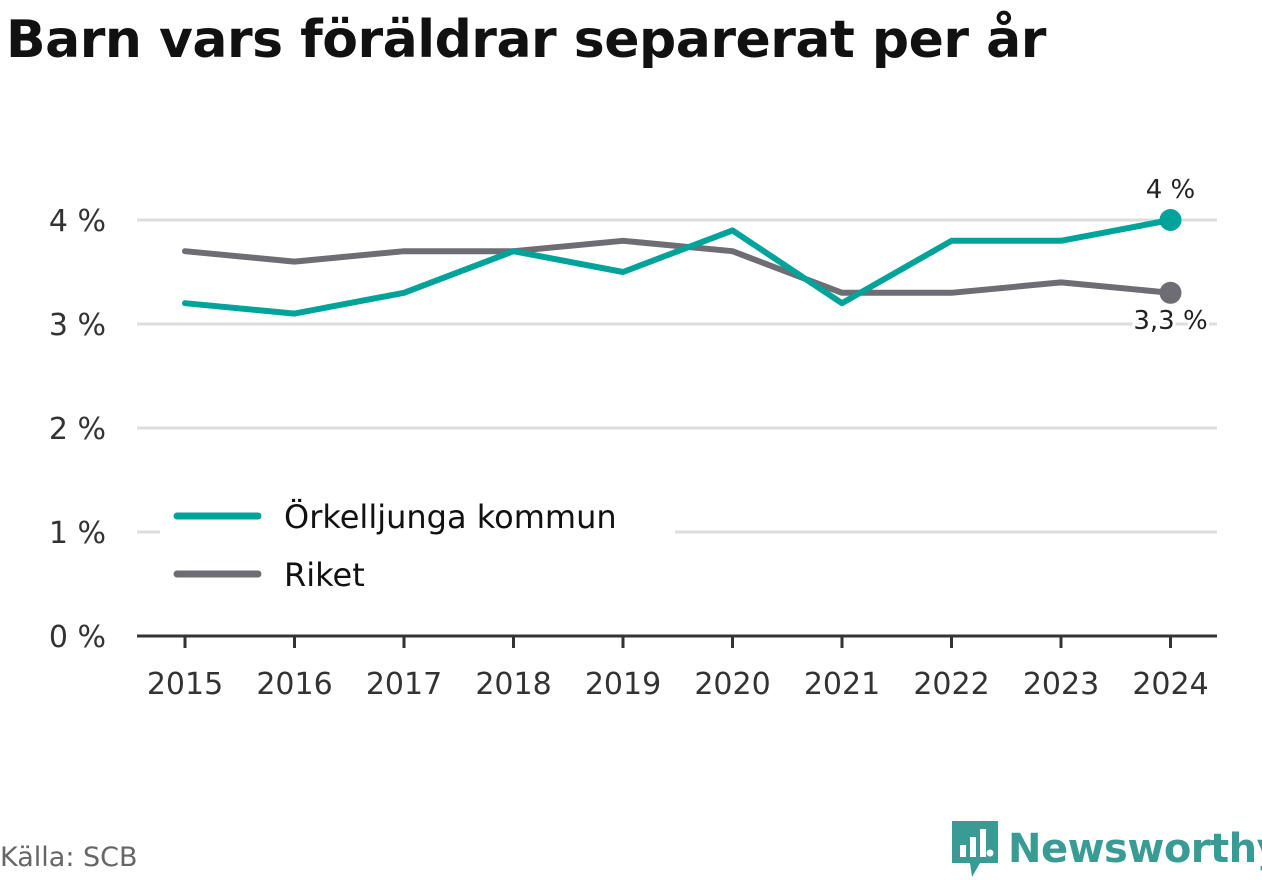  Describe the element at coordinates (185, 684) in the screenshot. I see `x-tick-label: 2015` at that location.